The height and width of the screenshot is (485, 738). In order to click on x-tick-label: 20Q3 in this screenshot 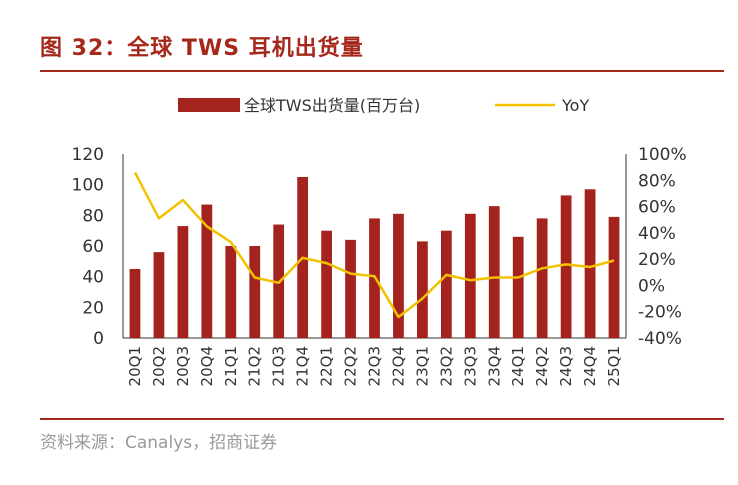, I will do `click(183, 366)`.